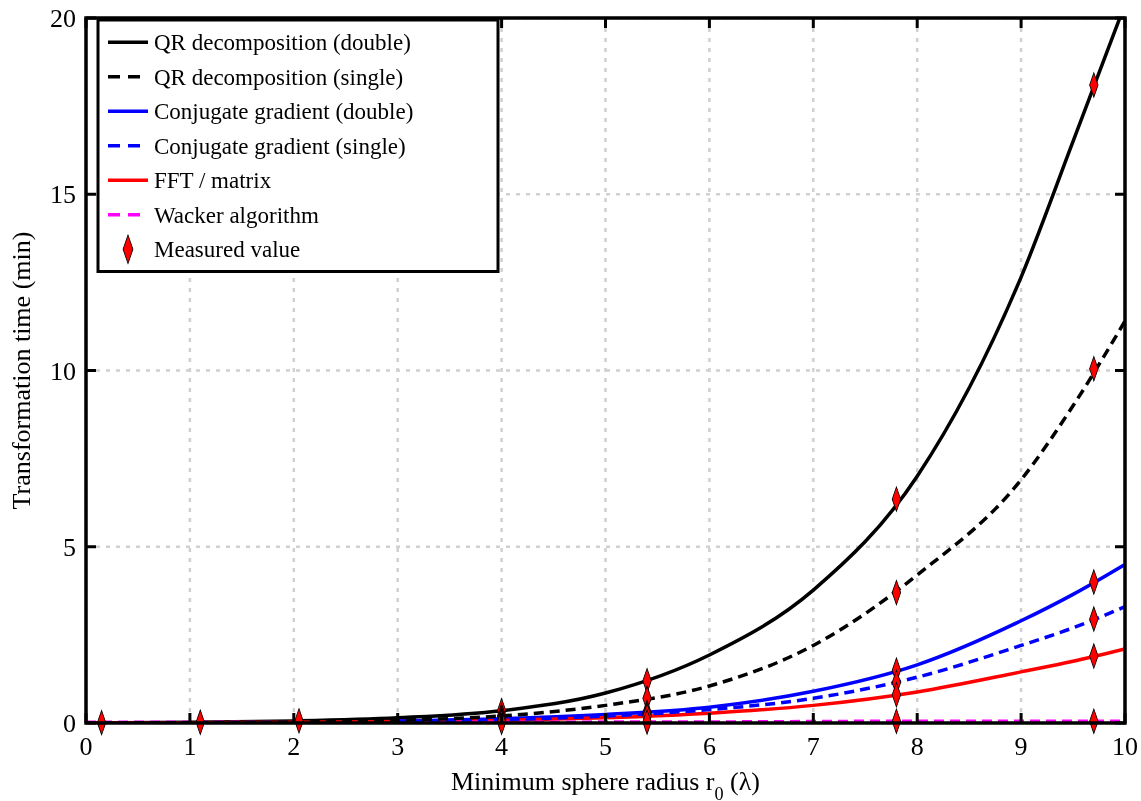 The width and height of the screenshot is (1141, 801). Describe the element at coordinates (236, 215) in the screenshot. I see `legend-label: Wacker algorithm` at that location.